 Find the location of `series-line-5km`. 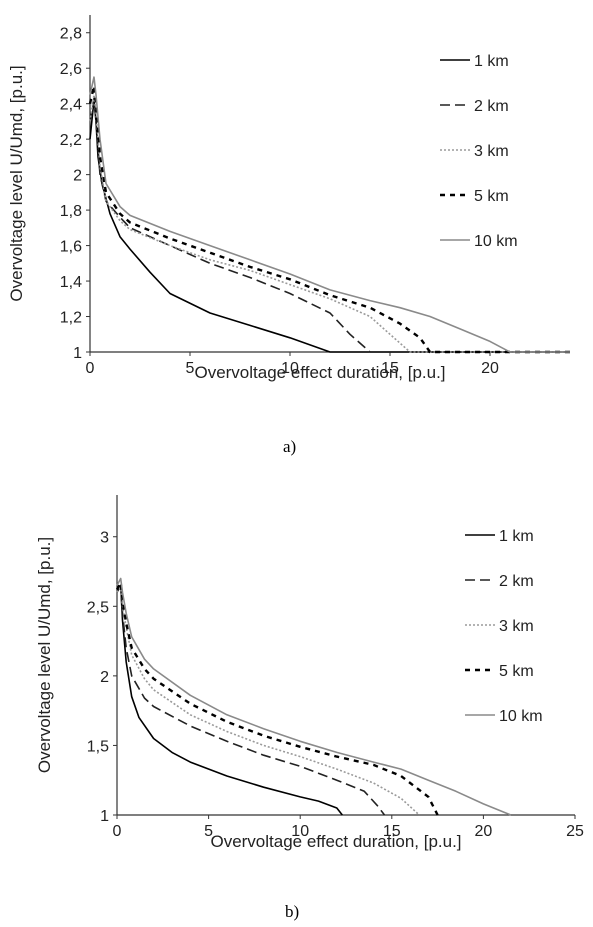

series-line-5km is located at coordinates (277, 698).